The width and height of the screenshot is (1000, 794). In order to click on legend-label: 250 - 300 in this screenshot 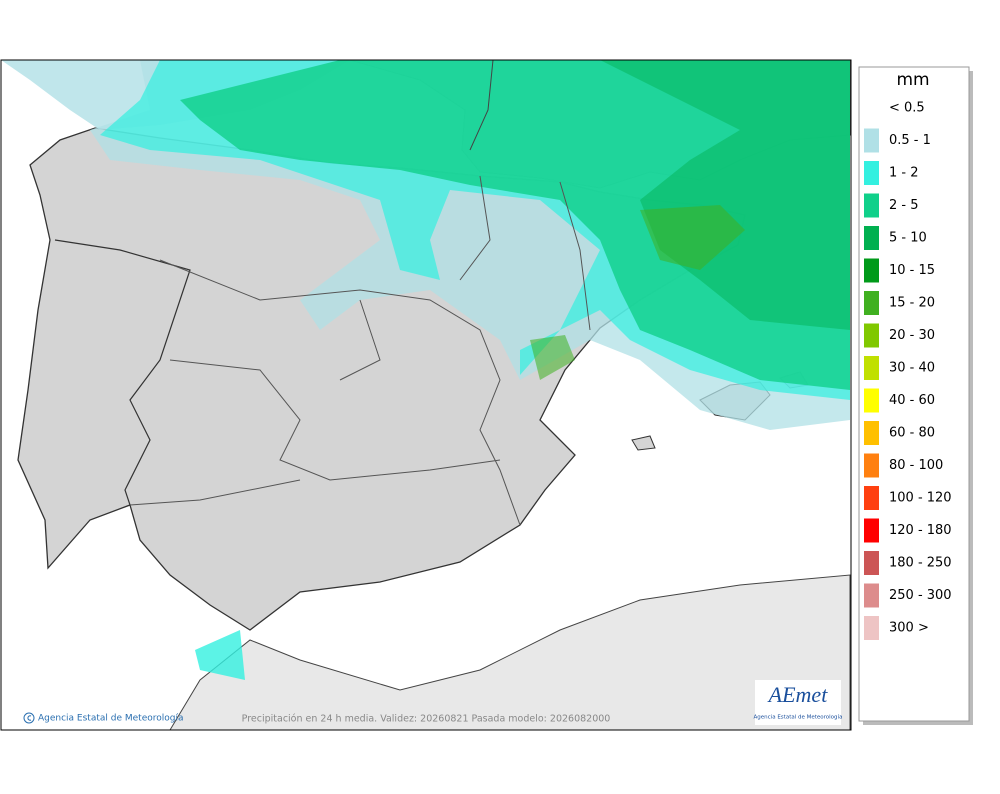, I will do `click(920, 595)`.